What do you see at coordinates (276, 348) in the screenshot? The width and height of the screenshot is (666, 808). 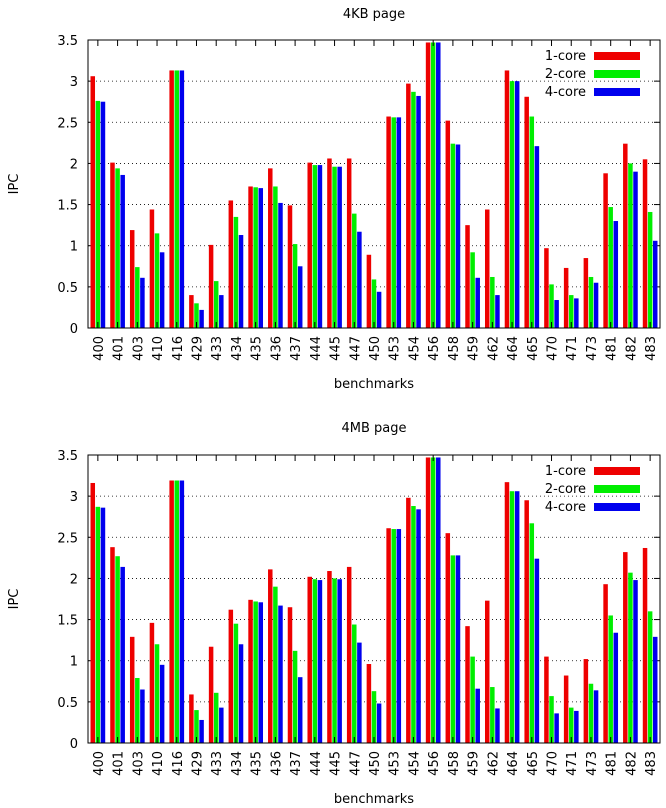 I see `x-tick-label: 436` at bounding box center [276, 348].